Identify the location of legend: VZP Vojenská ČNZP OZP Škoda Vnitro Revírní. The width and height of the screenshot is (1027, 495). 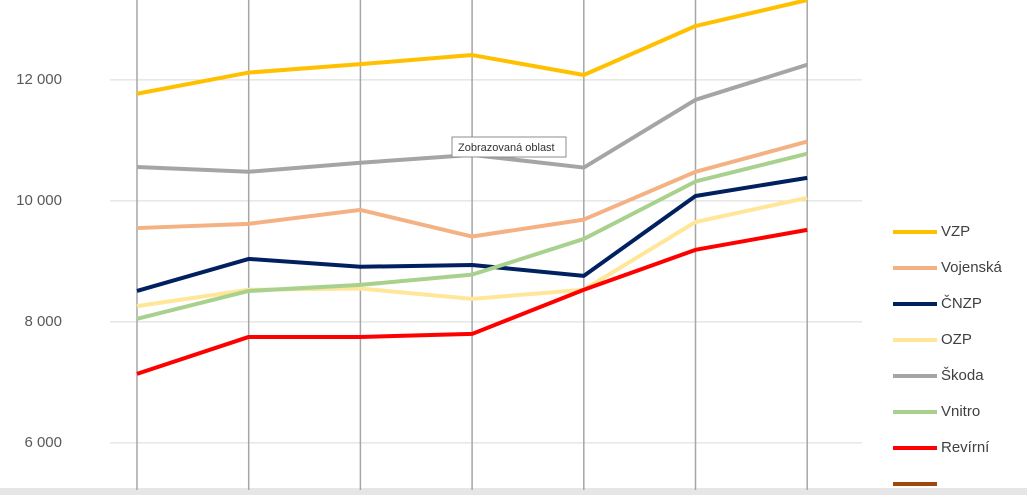
(948, 354).